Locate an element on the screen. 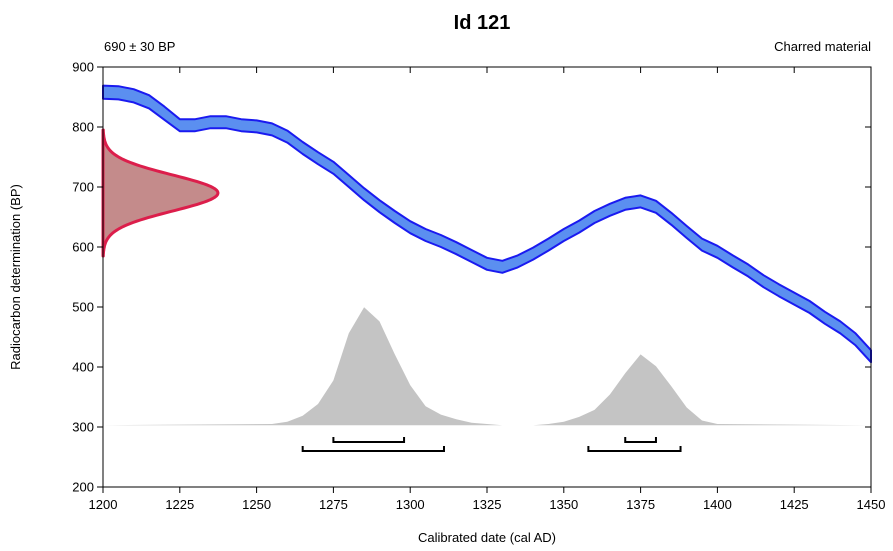 The width and height of the screenshot is (893, 551). radiocarbon-distribution is located at coordinates (160, 193).